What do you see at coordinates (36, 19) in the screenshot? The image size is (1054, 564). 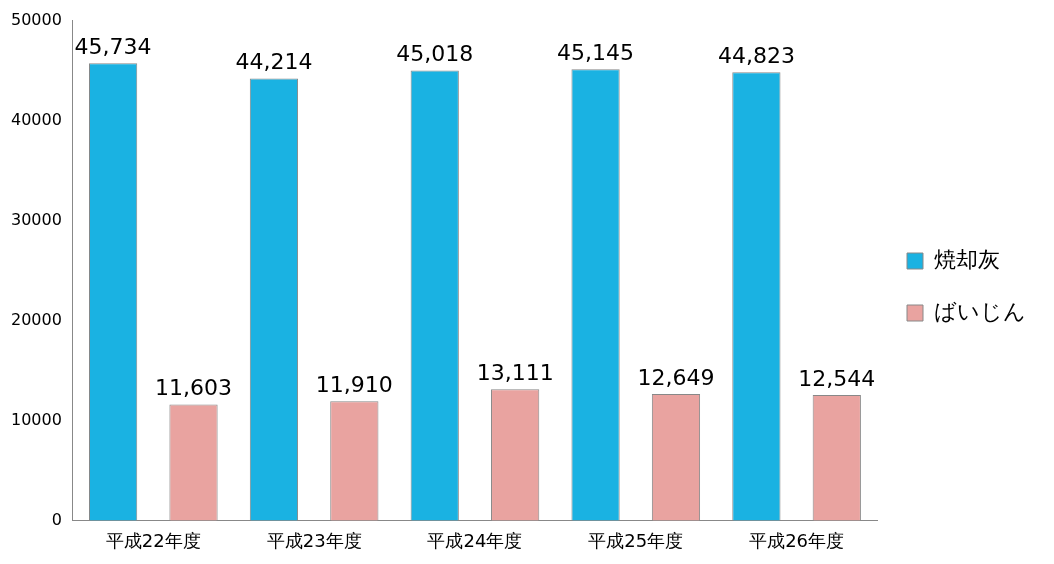 I see `y-tick-label: 50000` at bounding box center [36, 19].